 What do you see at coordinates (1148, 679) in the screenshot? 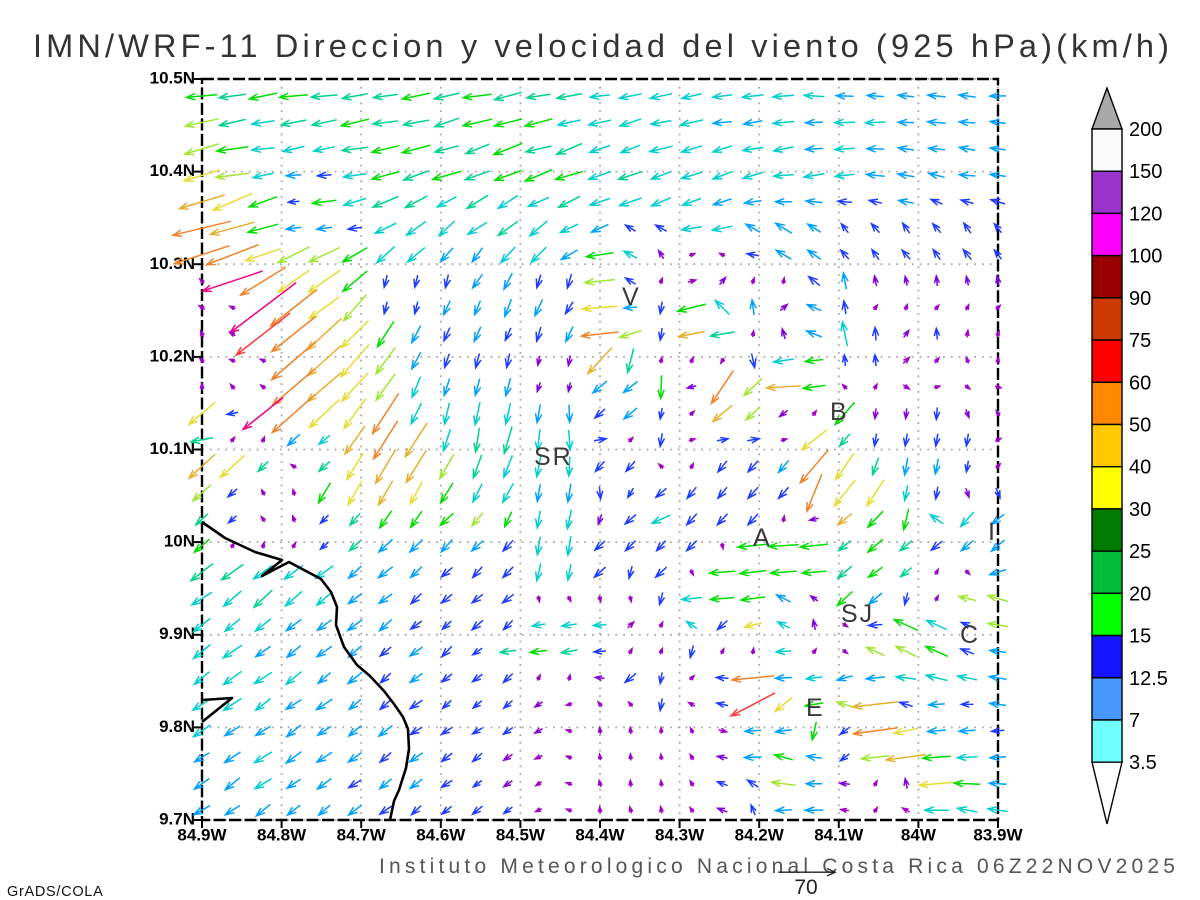
I see `svg-text: 12.5` at bounding box center [1148, 679].